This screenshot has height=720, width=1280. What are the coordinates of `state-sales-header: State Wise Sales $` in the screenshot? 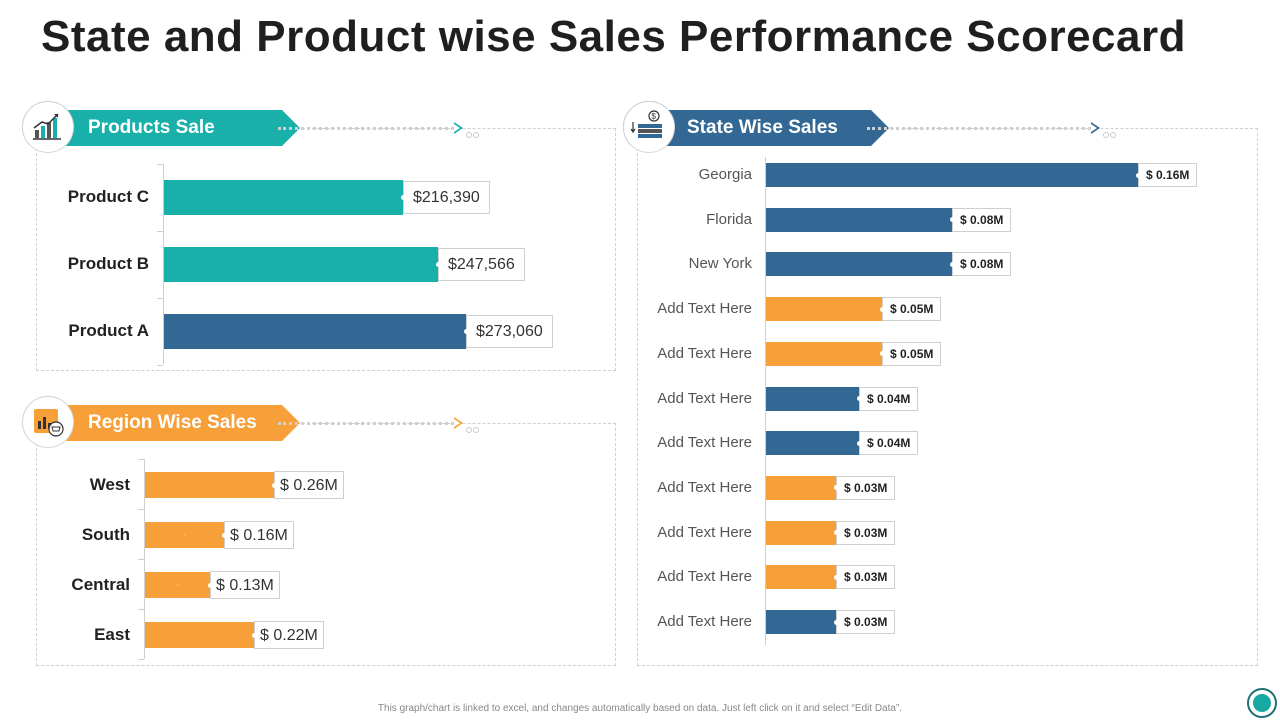 It's located at (939, 127).